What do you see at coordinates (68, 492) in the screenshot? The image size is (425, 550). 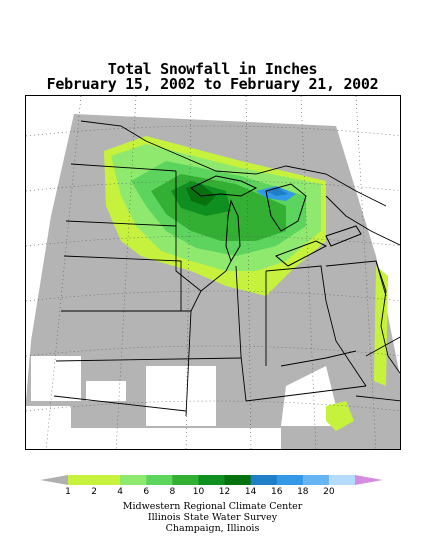 I see `legend-tick-label: 1` at bounding box center [68, 492].